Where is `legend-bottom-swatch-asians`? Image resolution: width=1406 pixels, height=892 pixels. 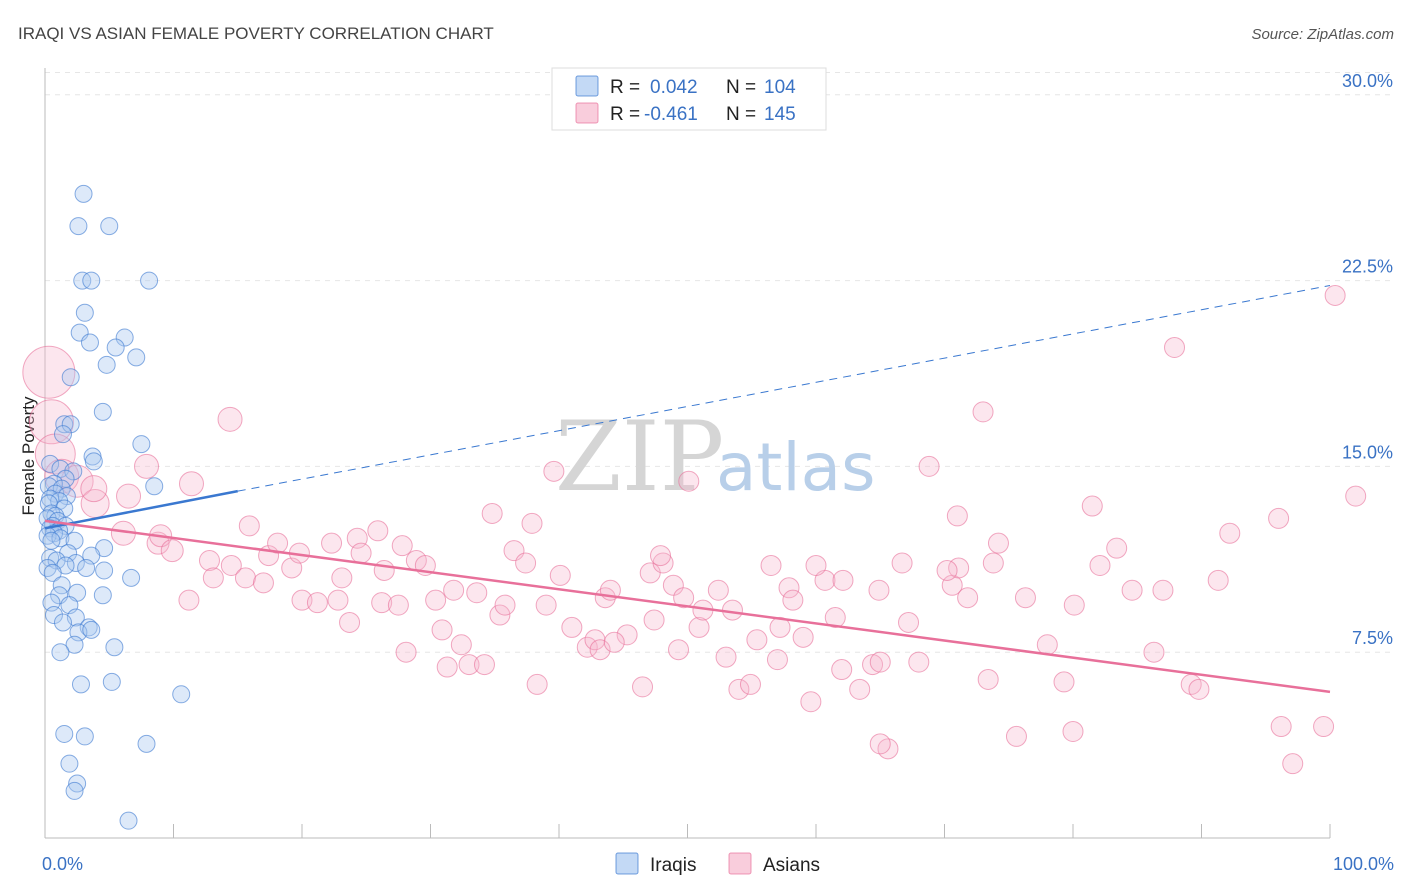 legend-bottom-swatch-asians is located at coordinates (740, 863).